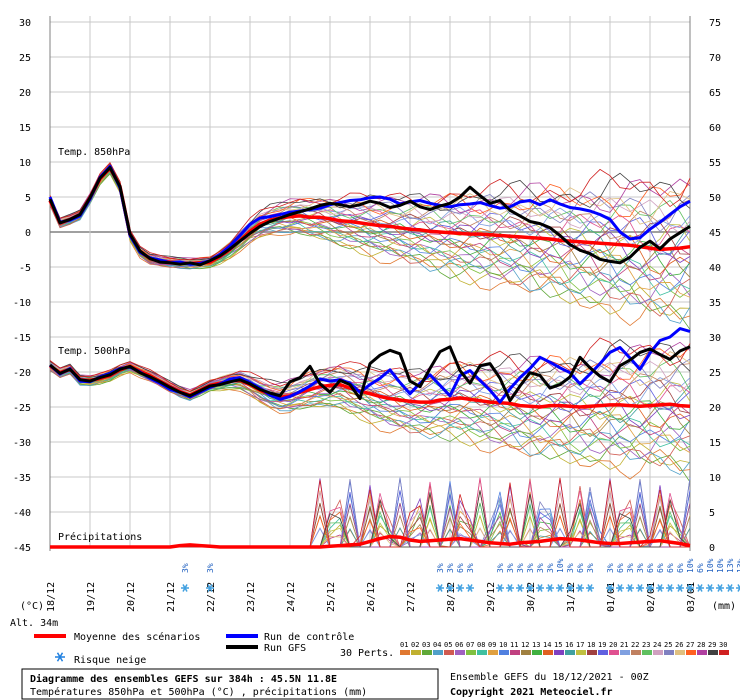 This screenshot has width=740, height=700. What do you see at coordinates (171, 597) in the screenshot?
I see `x-tick-date: 21/12` at bounding box center [171, 597].